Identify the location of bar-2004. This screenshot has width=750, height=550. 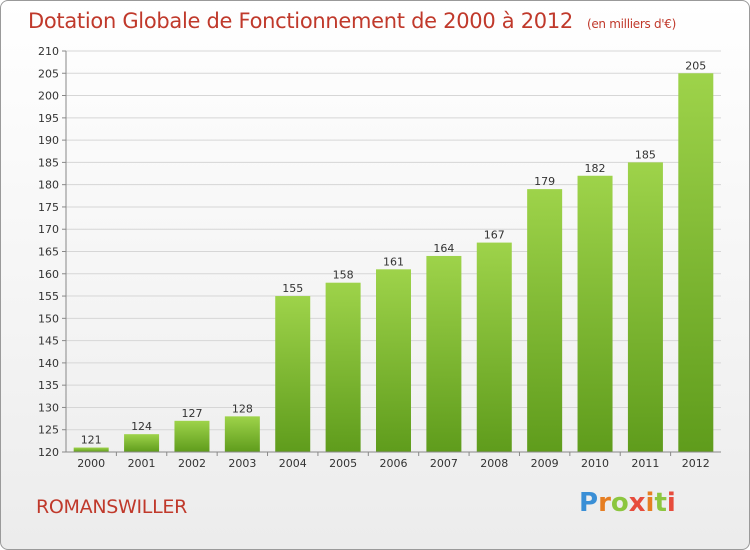
(293, 374).